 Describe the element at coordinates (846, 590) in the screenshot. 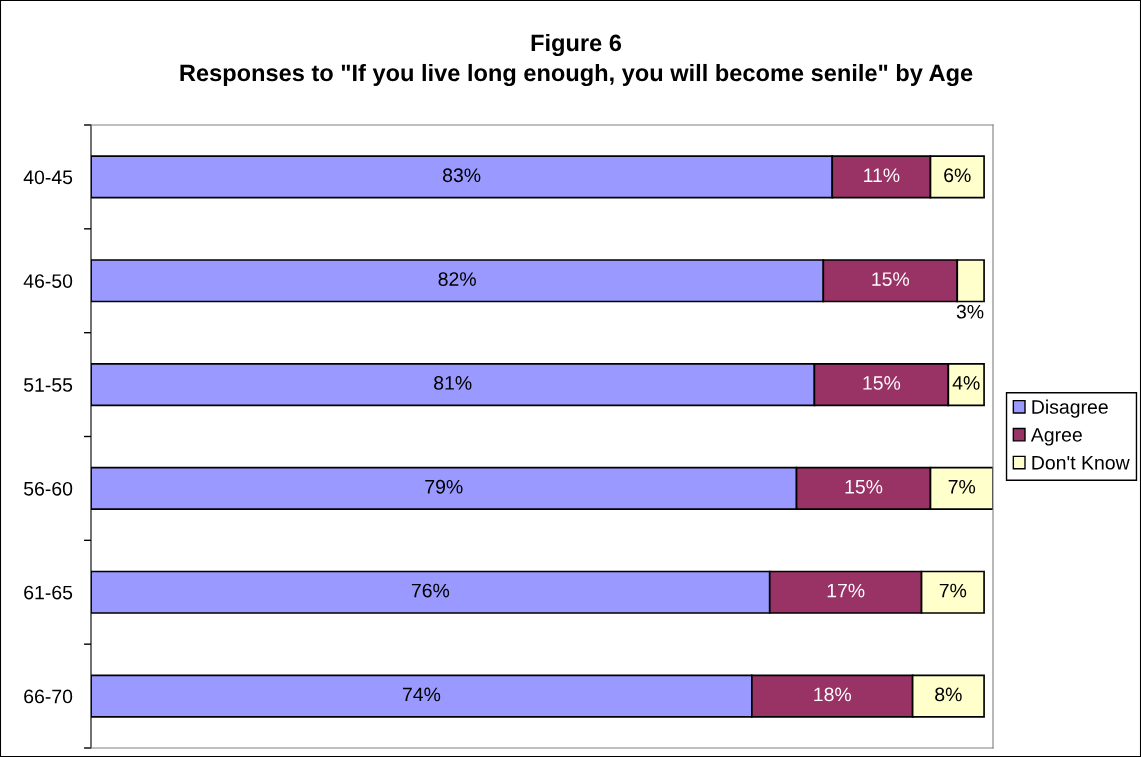

I see `data-label: 17%` at that location.